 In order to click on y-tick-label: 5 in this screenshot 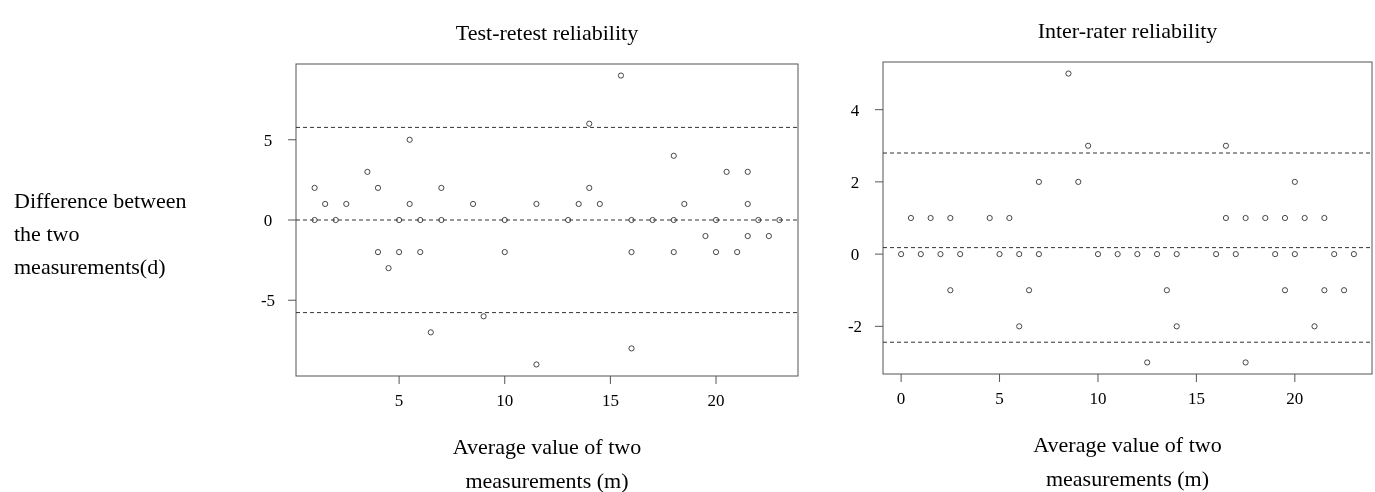, I will do `click(268, 140)`.